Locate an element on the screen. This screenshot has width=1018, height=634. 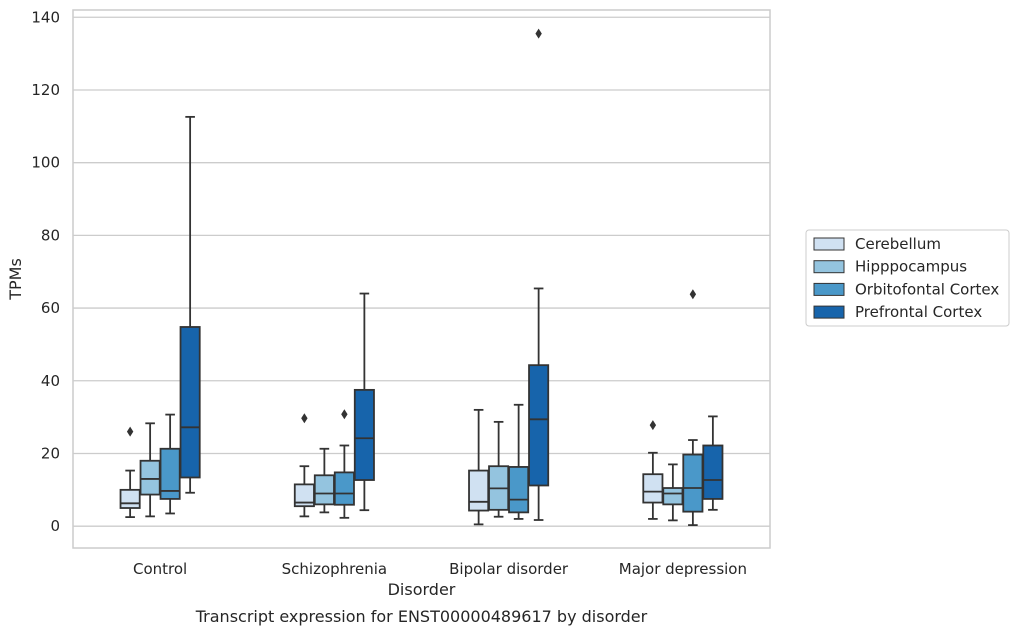
y-tick-label: 140 is located at coordinates (45, 17).